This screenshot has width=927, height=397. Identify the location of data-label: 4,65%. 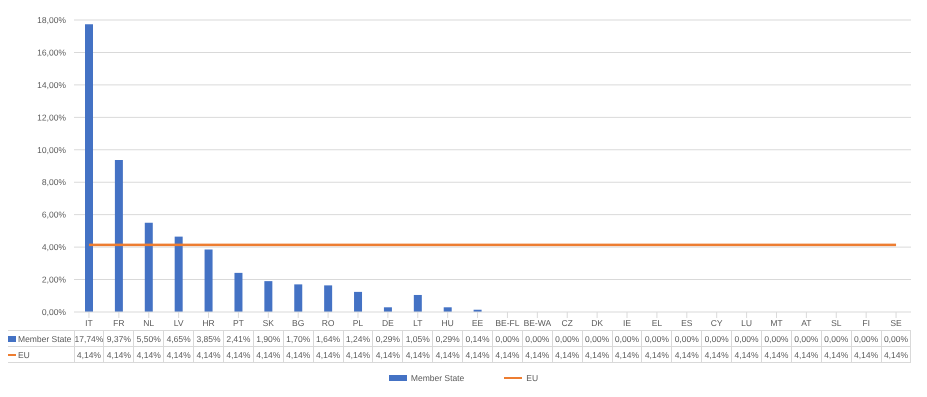
(179, 338).